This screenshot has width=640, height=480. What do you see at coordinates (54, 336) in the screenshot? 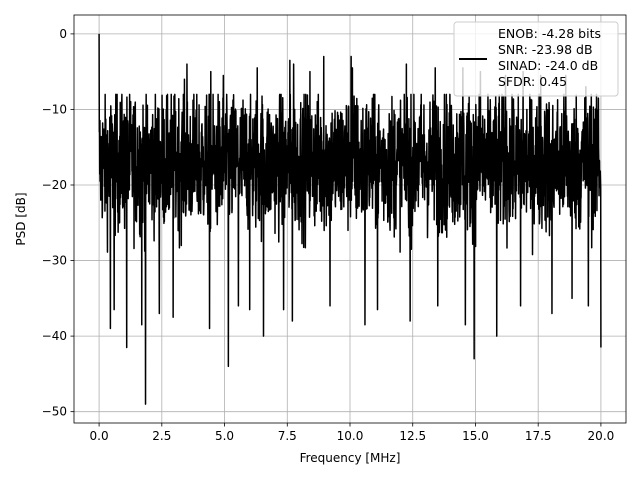
I see `y-tick-label: −40` at bounding box center [54, 336].